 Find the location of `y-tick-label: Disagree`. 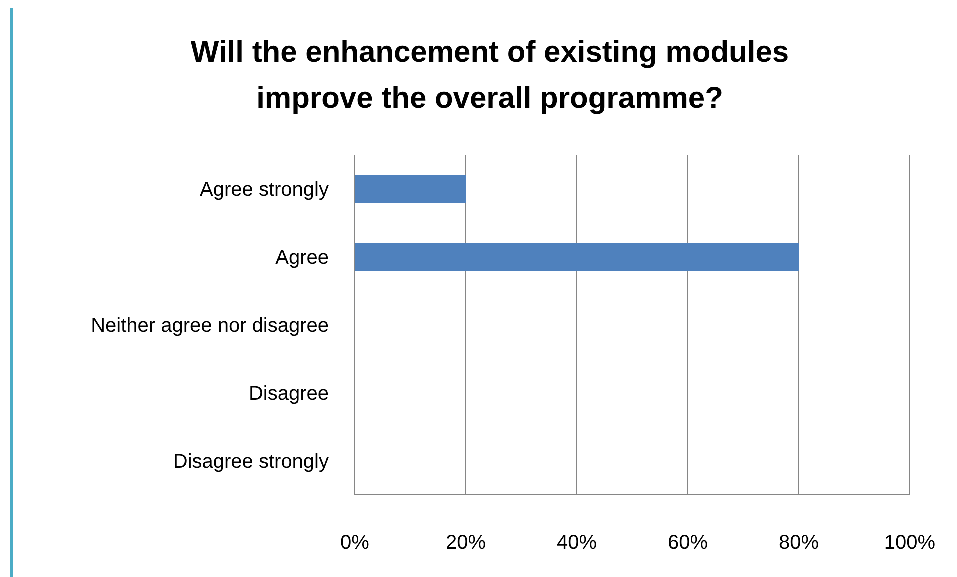

y-tick-label: Disagree is located at coordinates (288, 394).